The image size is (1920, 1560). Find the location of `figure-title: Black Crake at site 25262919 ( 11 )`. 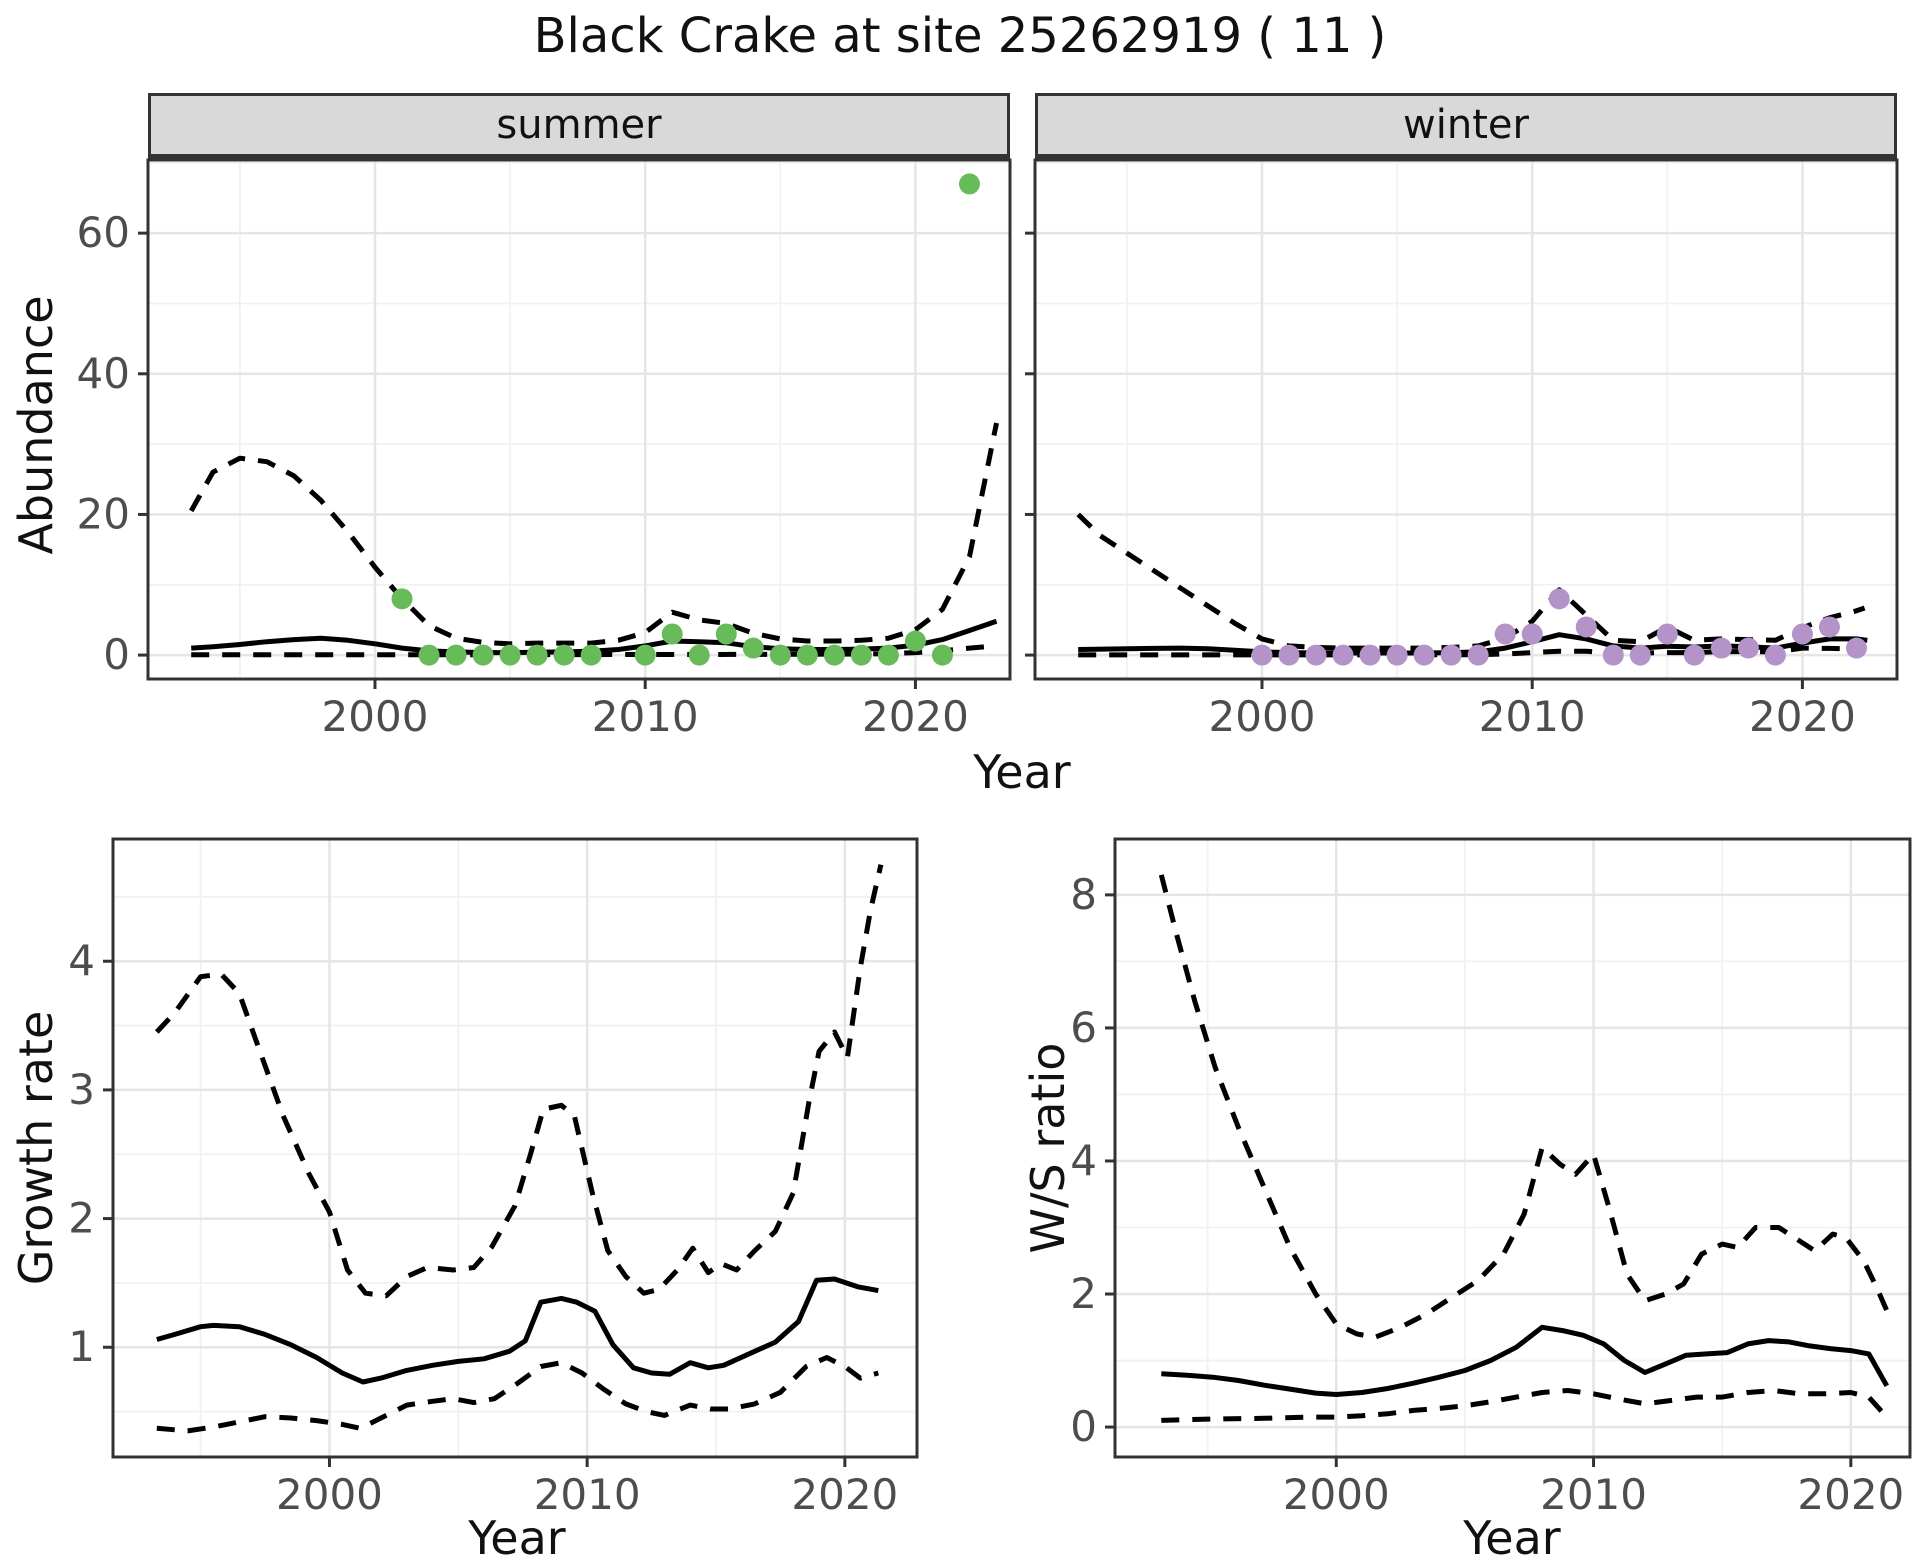

figure-title: Black Crake at site 25262919 ( 11 ) is located at coordinates (960, 36).